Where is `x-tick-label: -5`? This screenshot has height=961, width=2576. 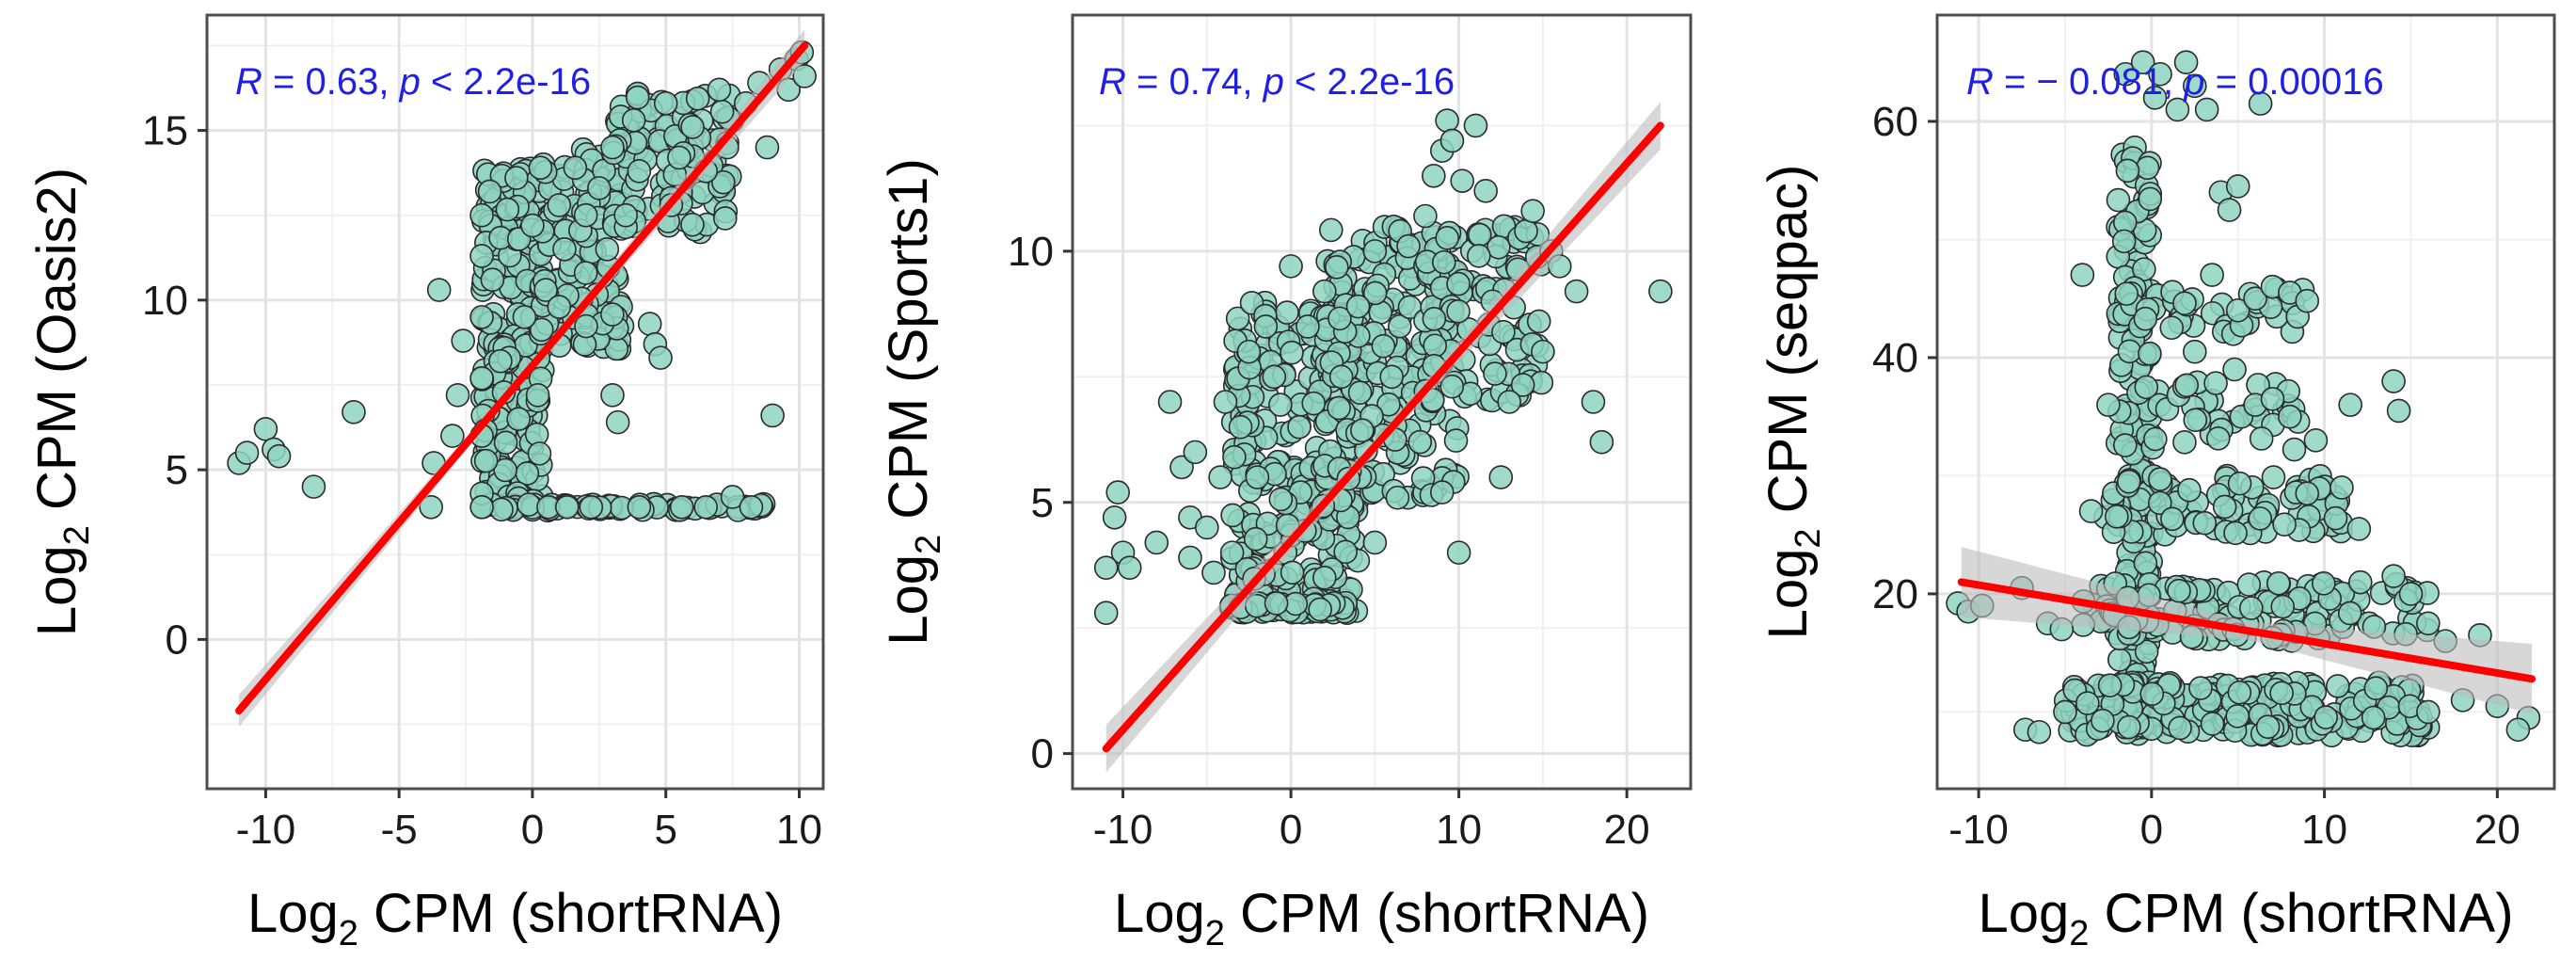 x-tick-label: -5 is located at coordinates (399, 830).